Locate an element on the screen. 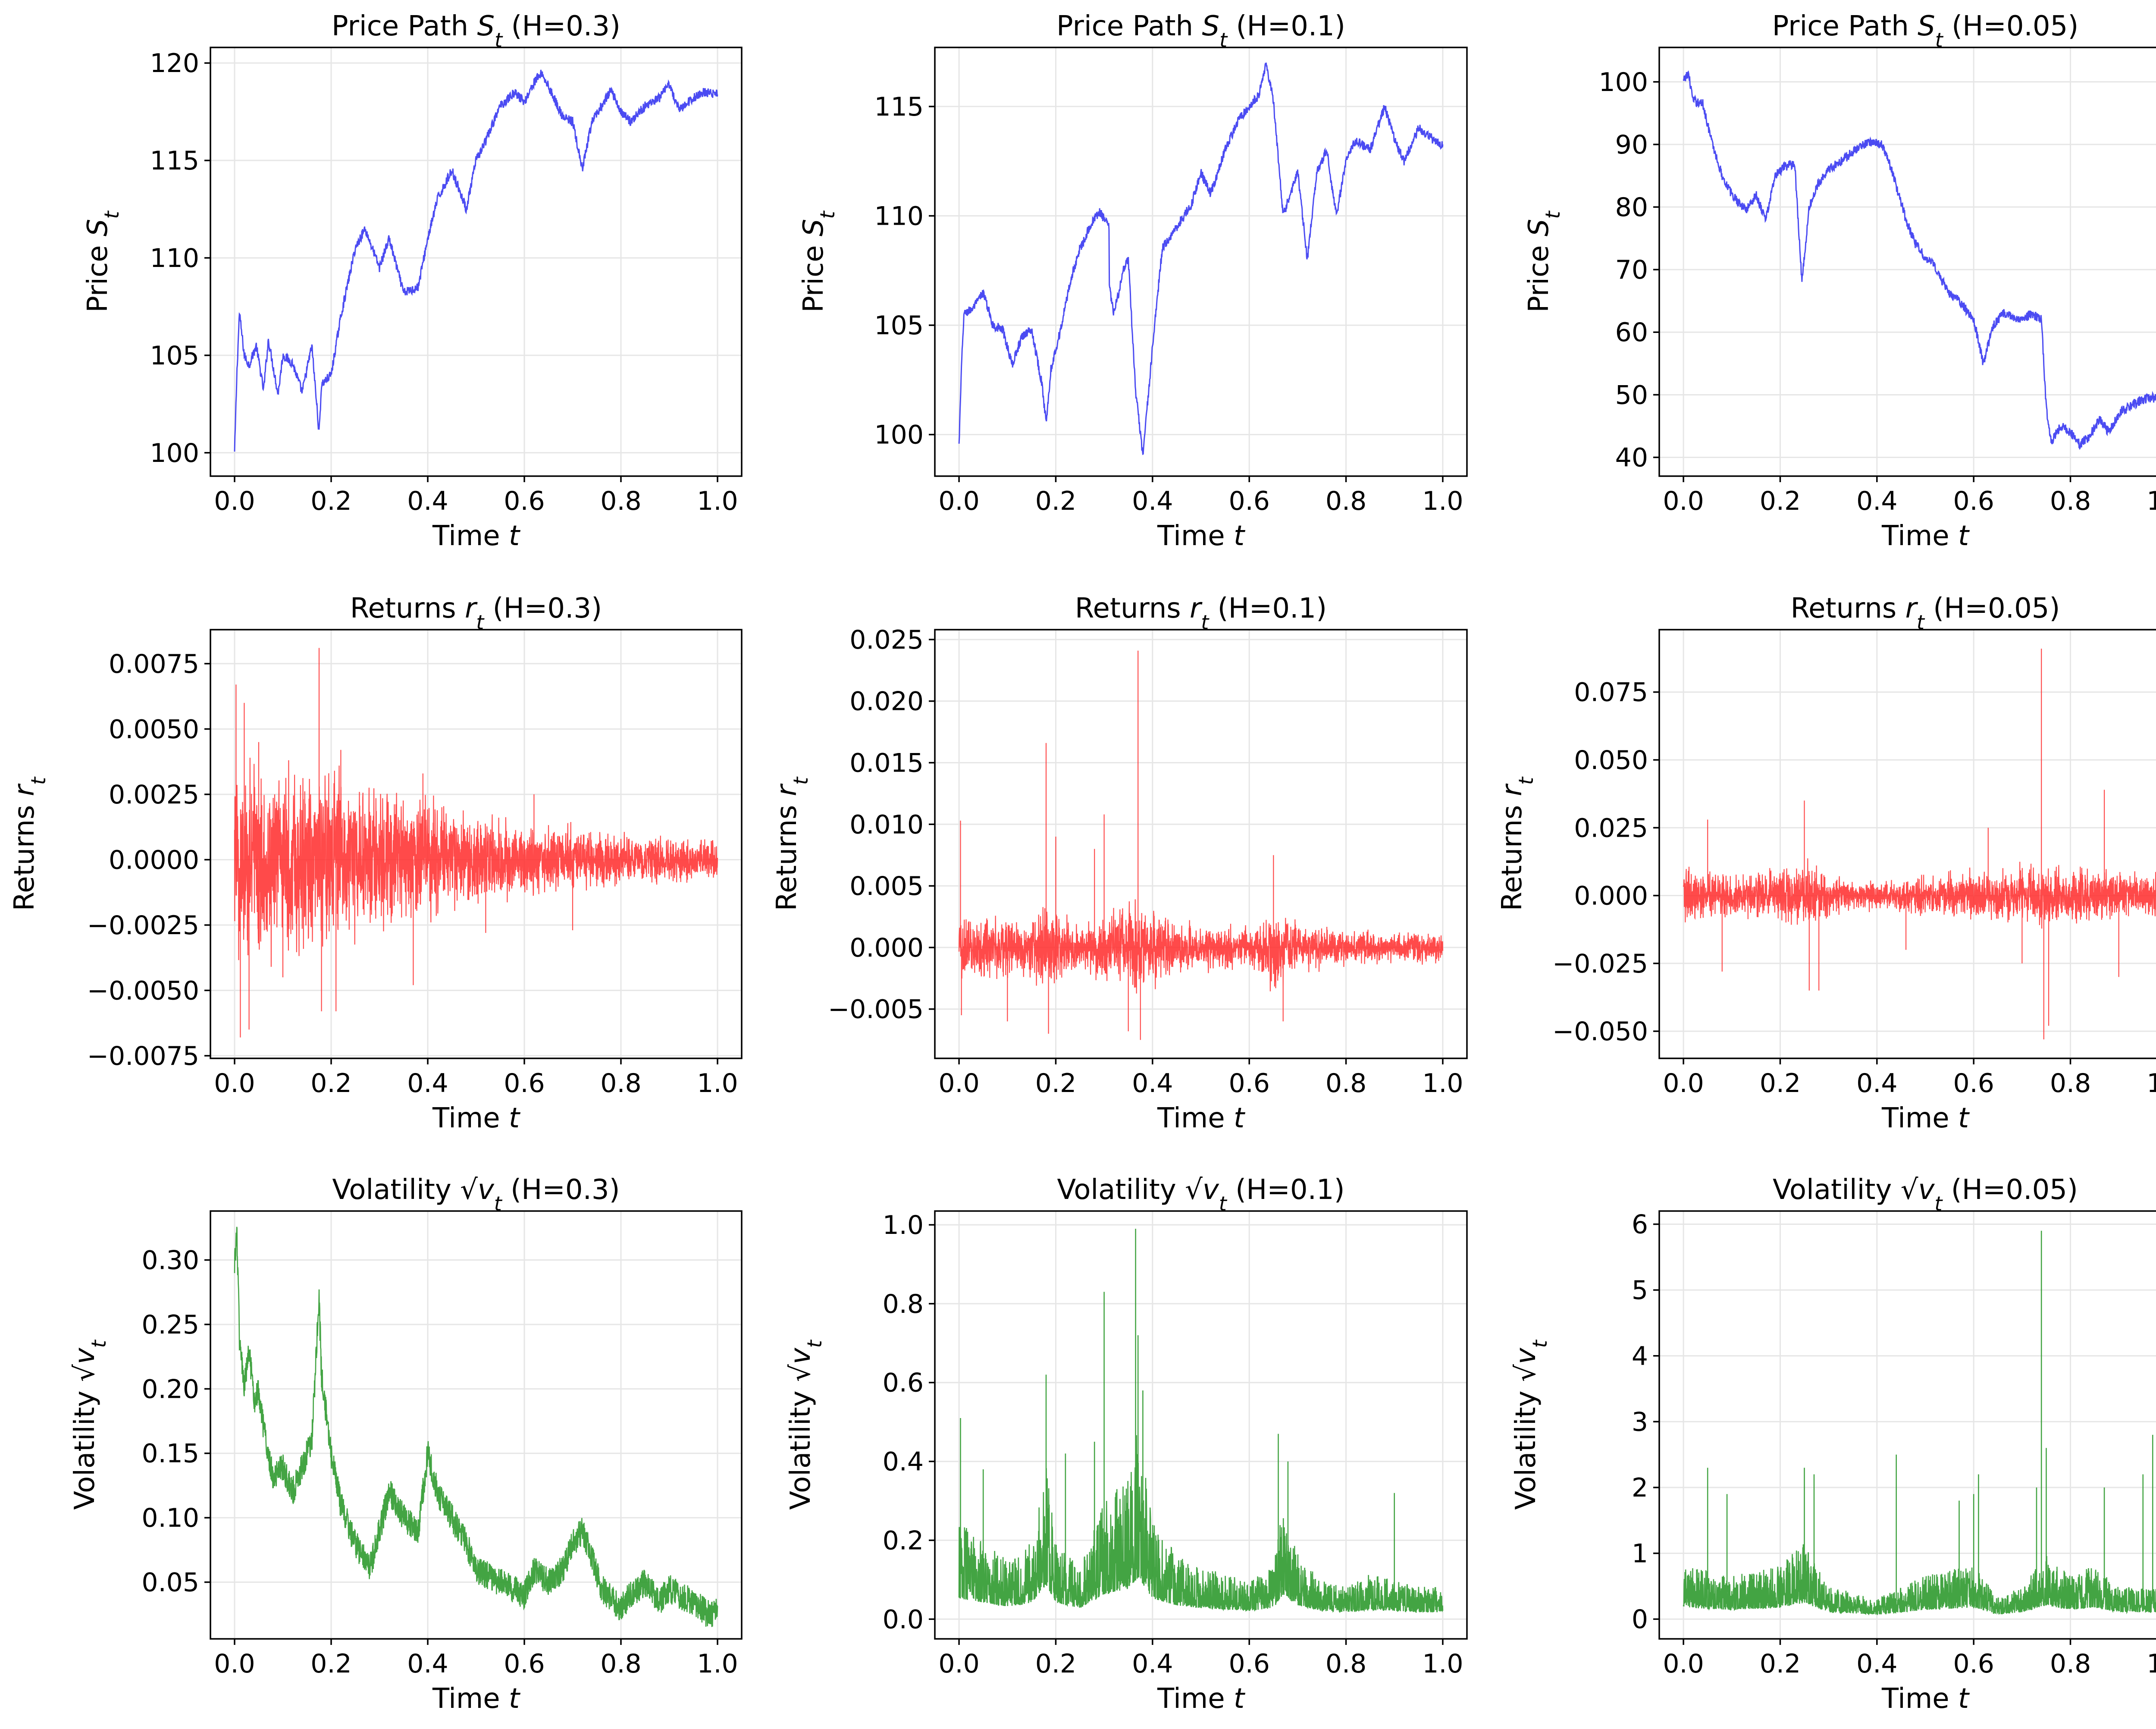  y-tick-label: 0.050 is located at coordinates (1611, 760).